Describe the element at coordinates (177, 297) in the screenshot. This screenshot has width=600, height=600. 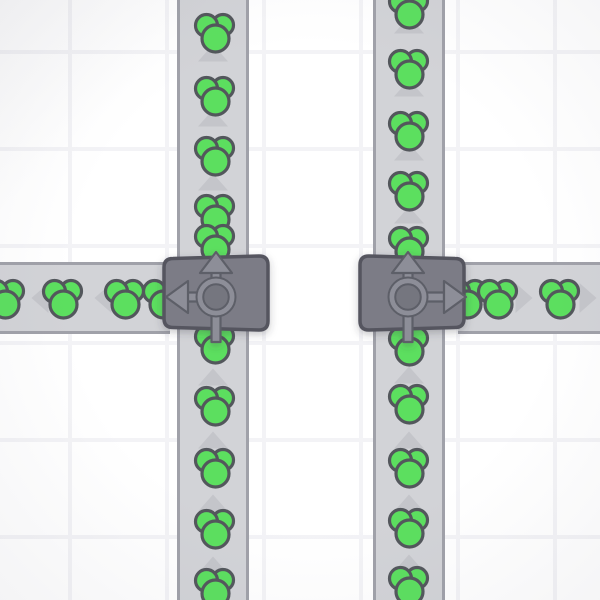
I see `output-arrow-left-icon` at that location.